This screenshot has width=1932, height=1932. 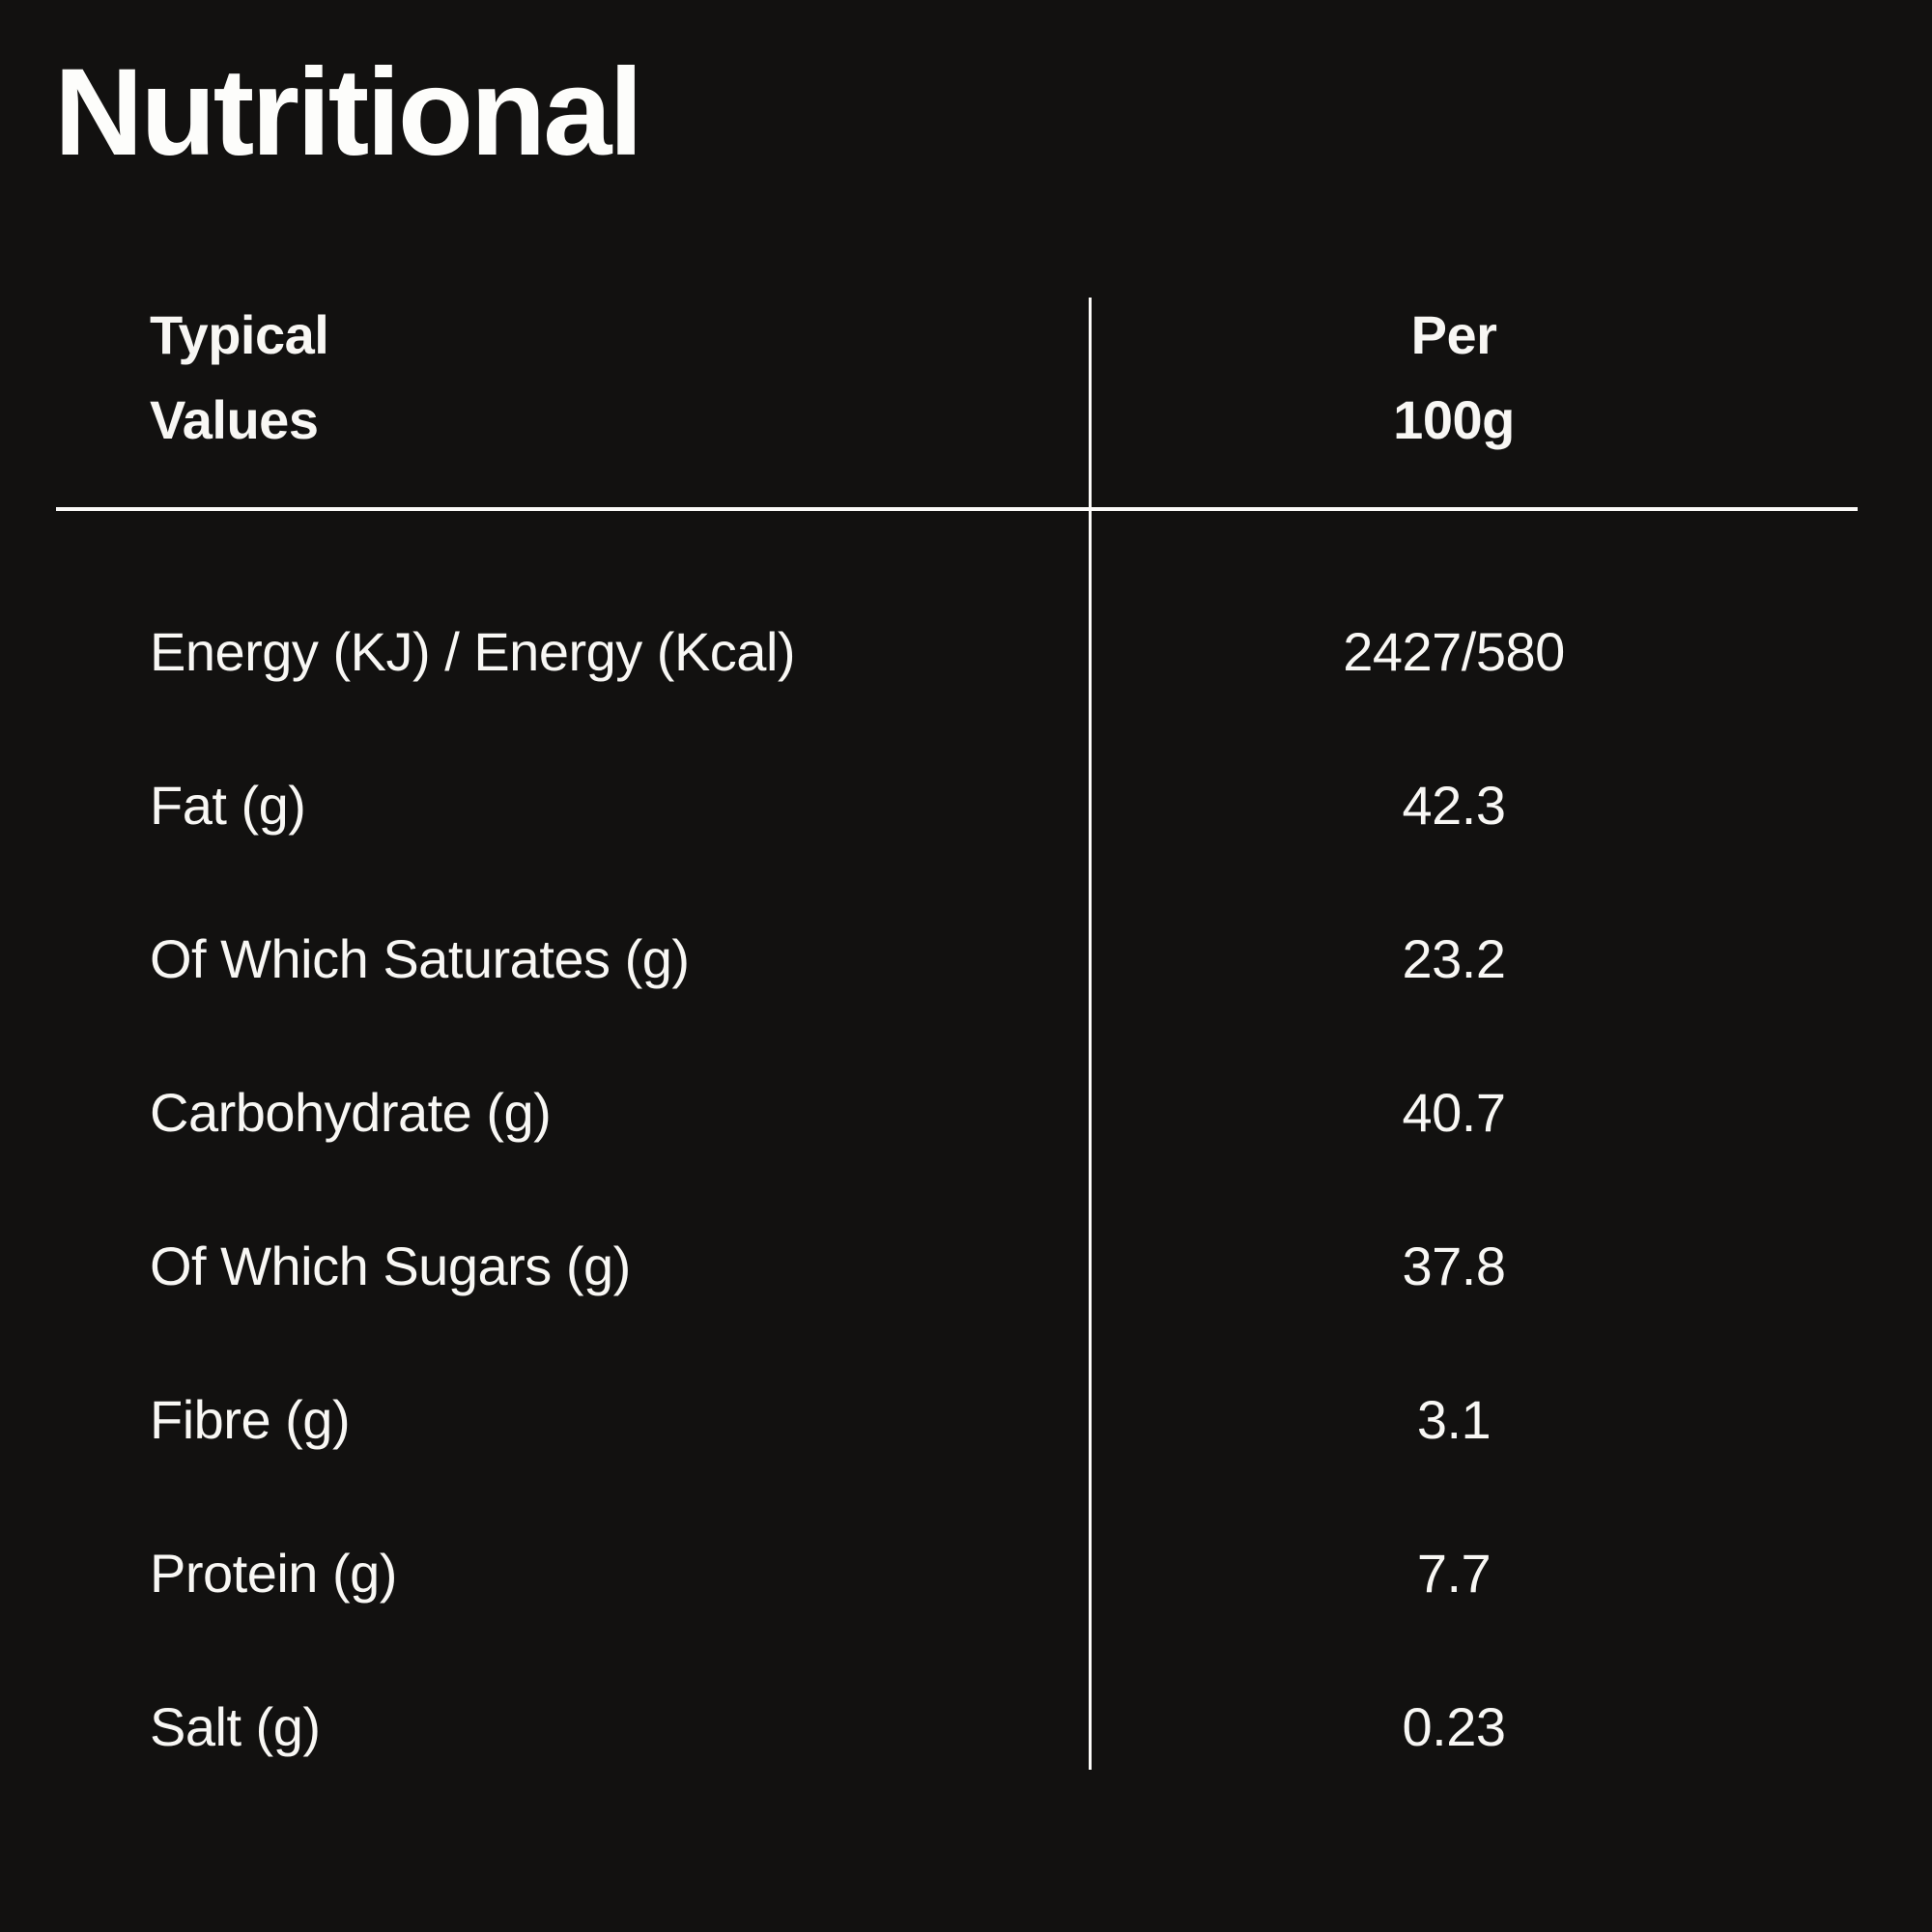 I want to click on row-value: 0.23, so click(x=1454, y=1726).